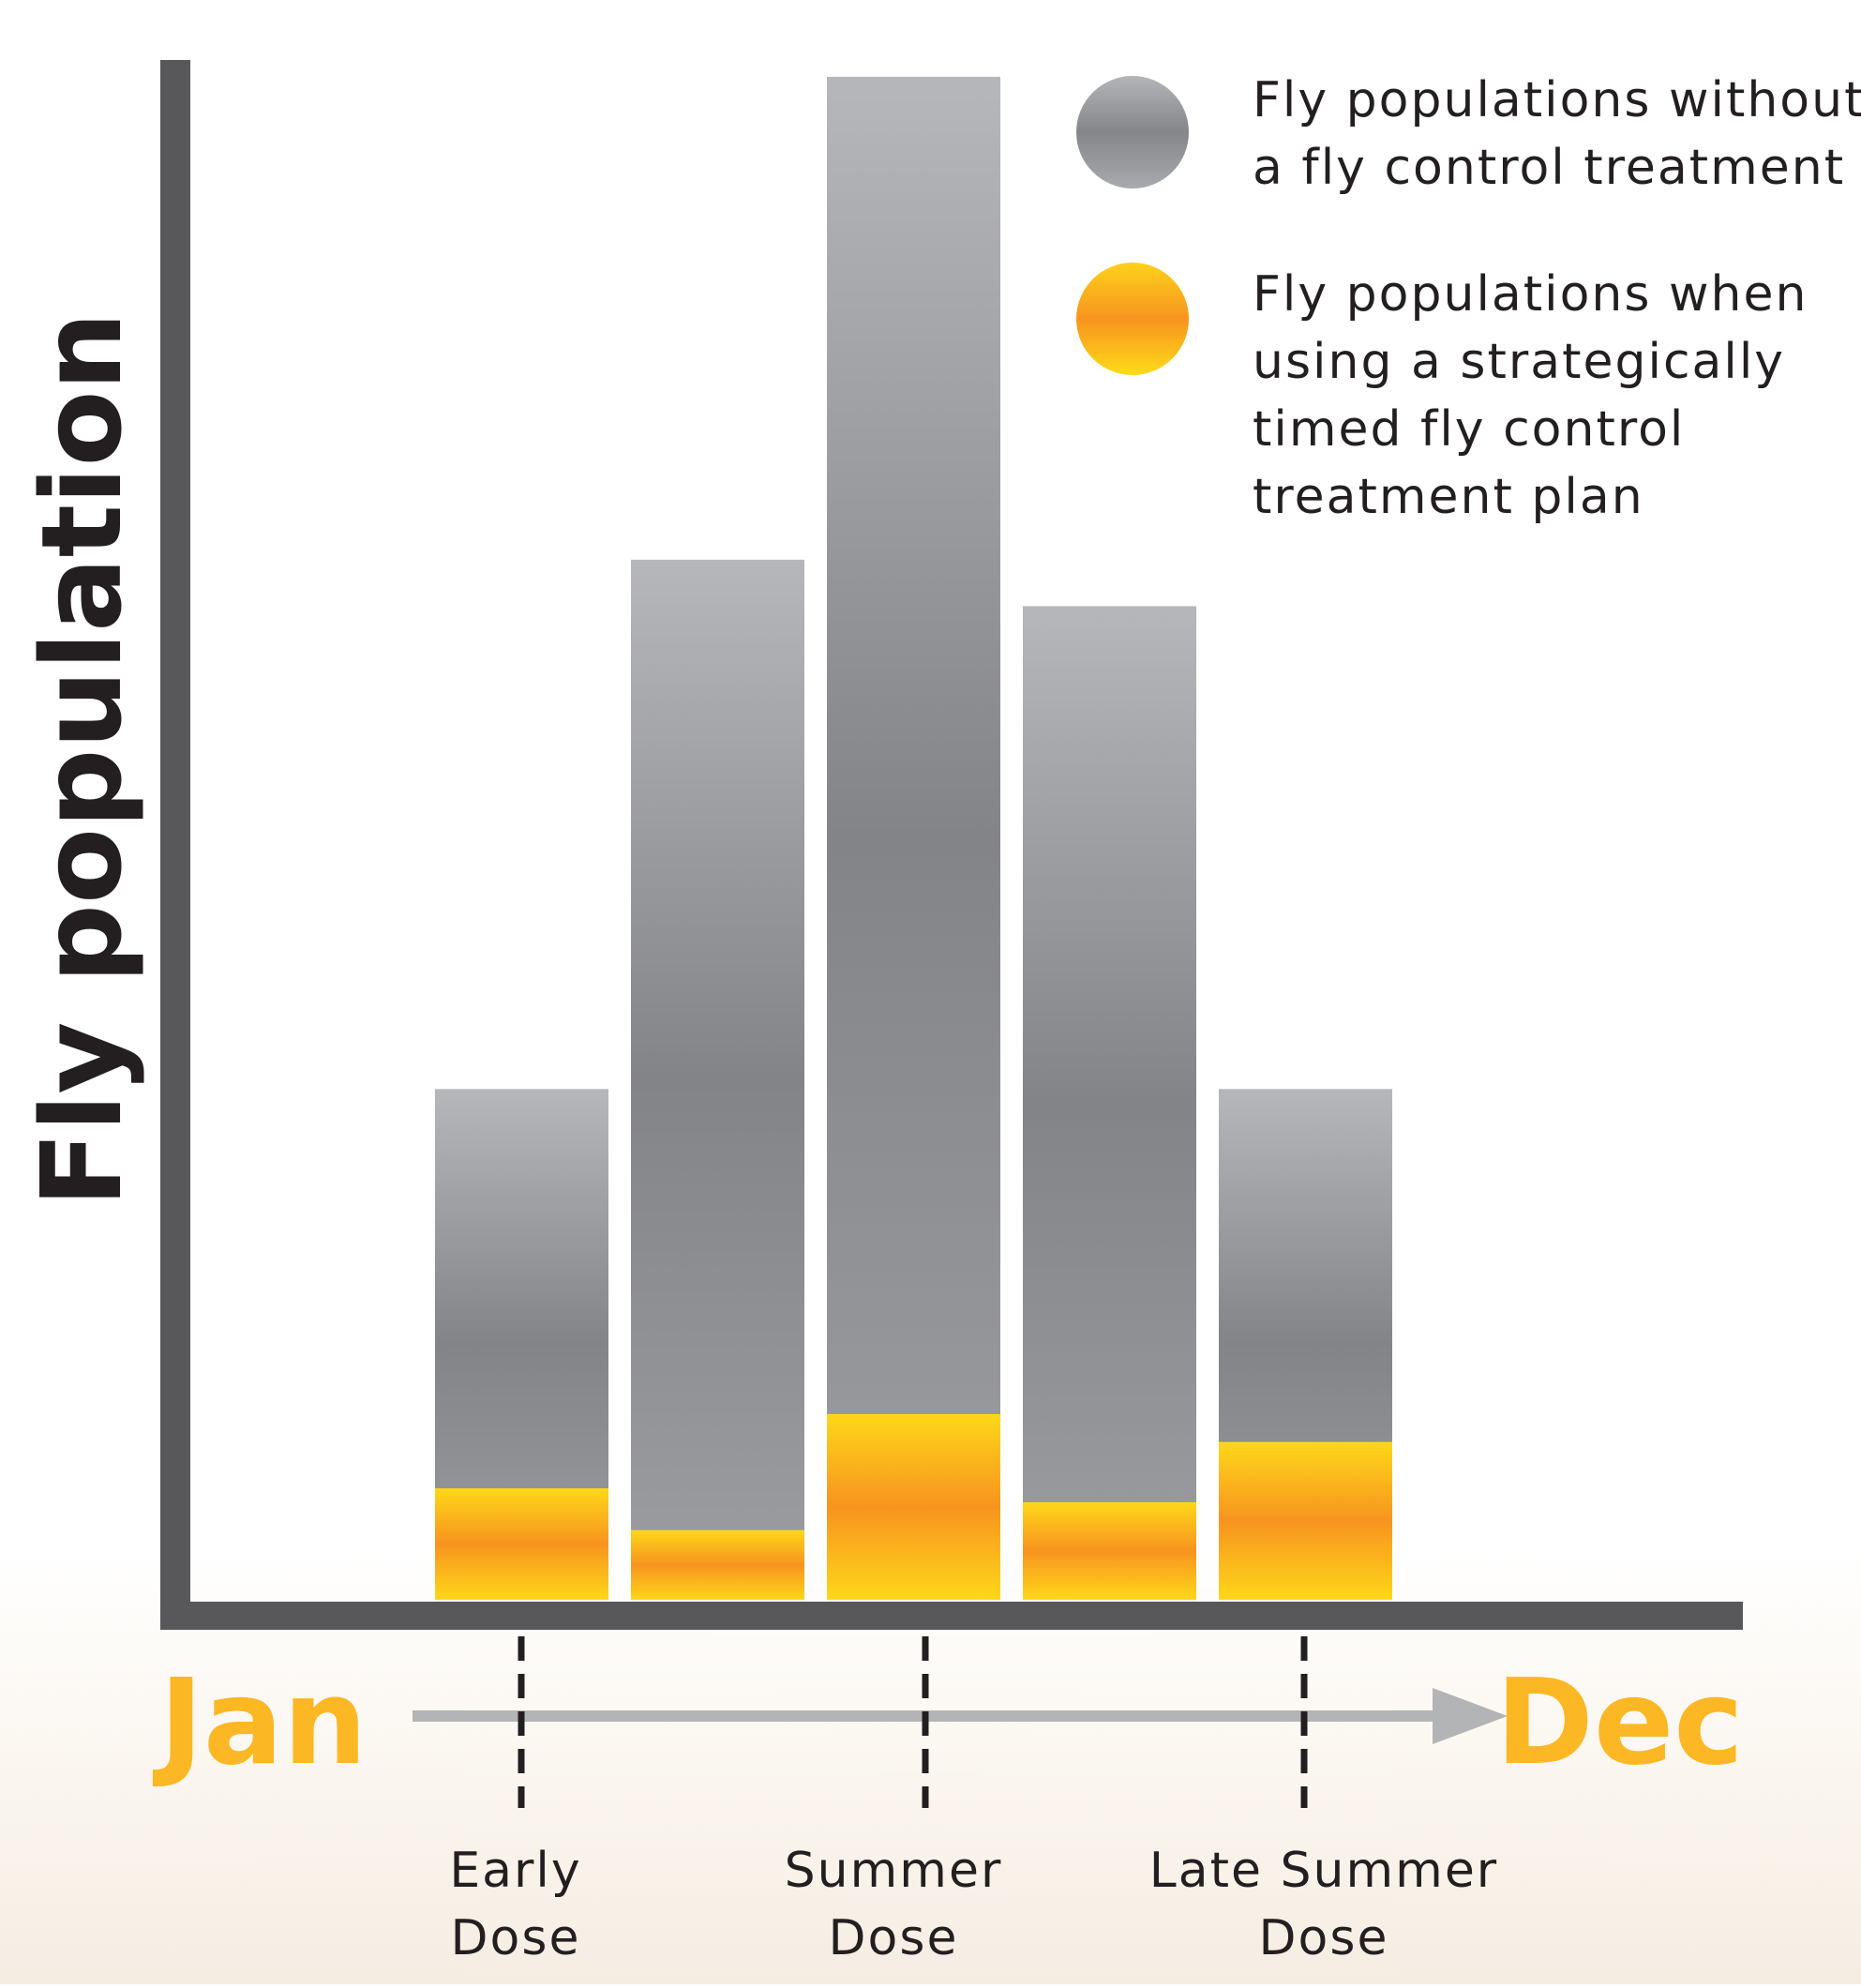 The width and height of the screenshot is (1861, 1988). Describe the element at coordinates (960, 1716) in the screenshot. I see `time-arrow` at that location.